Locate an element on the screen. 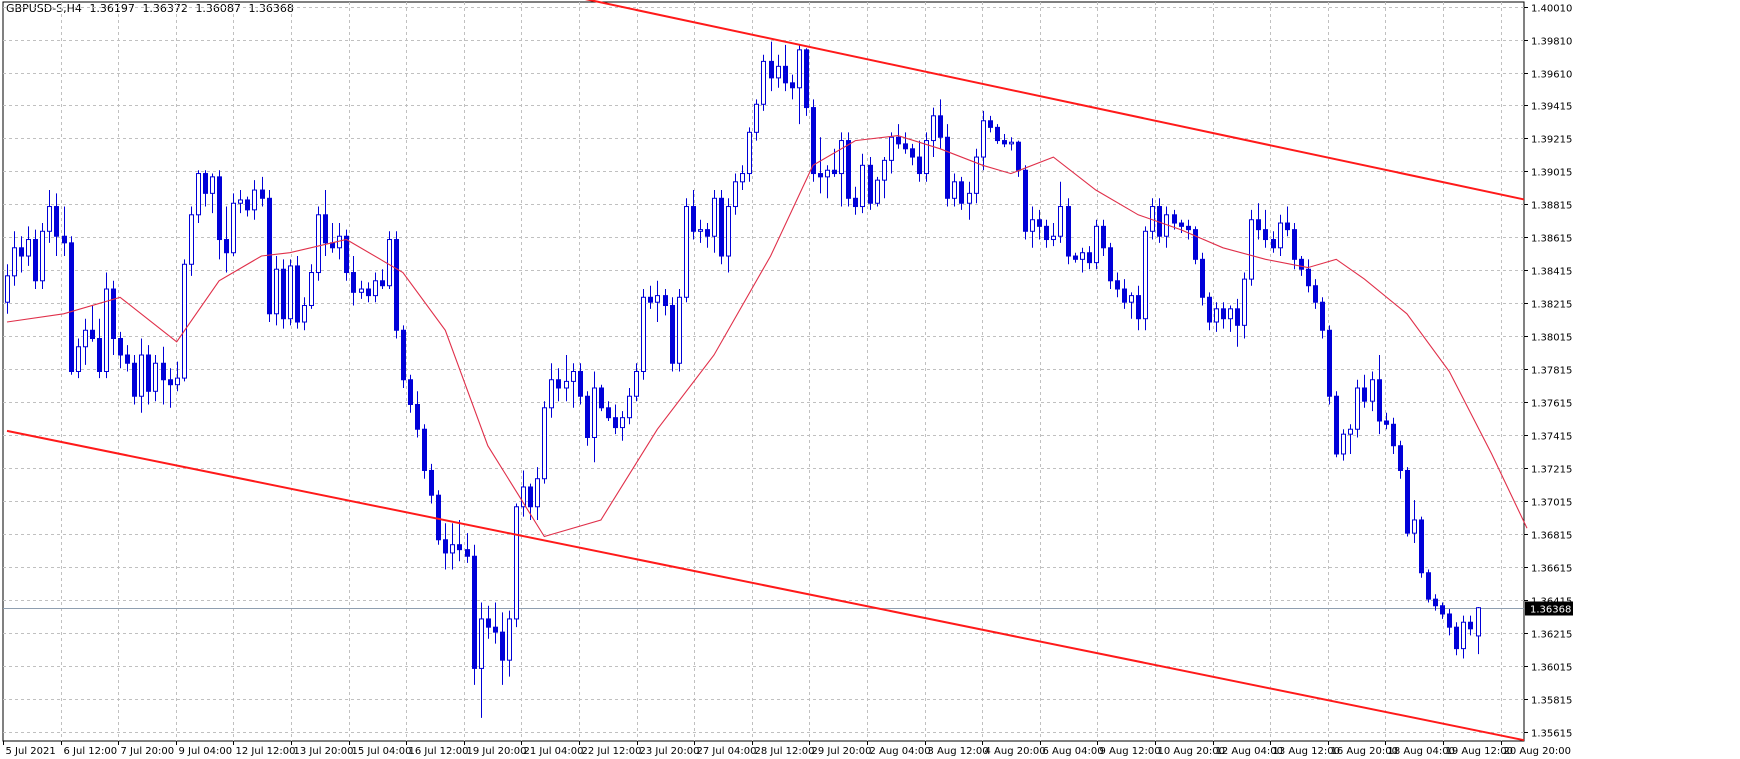 The height and width of the screenshot is (759, 1740). x-tick-label: 10 Aug 20:00 is located at coordinates (1191, 751).